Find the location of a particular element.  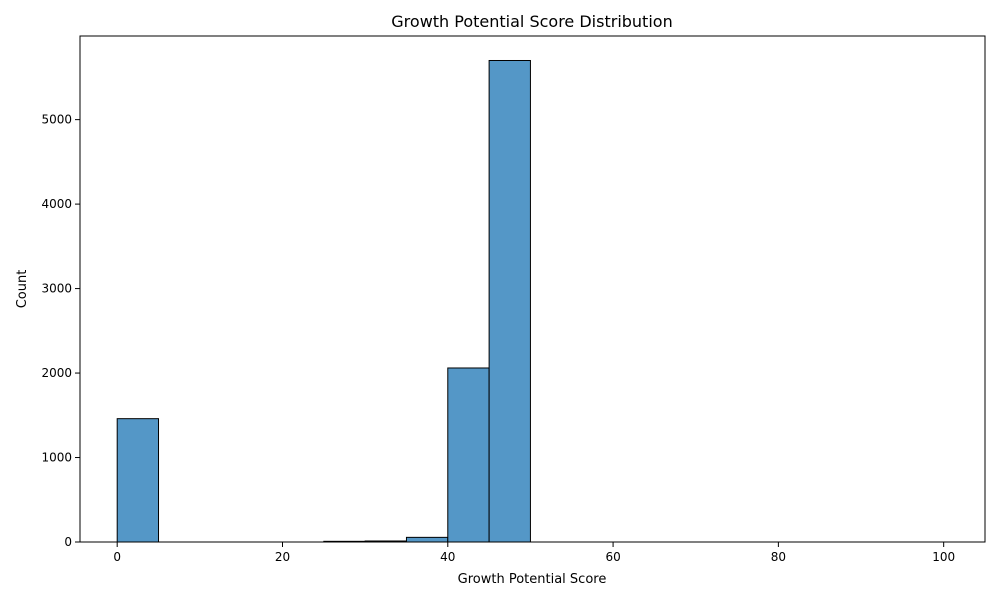

y-tick-label-5000: 5000 is located at coordinates (56, 120).